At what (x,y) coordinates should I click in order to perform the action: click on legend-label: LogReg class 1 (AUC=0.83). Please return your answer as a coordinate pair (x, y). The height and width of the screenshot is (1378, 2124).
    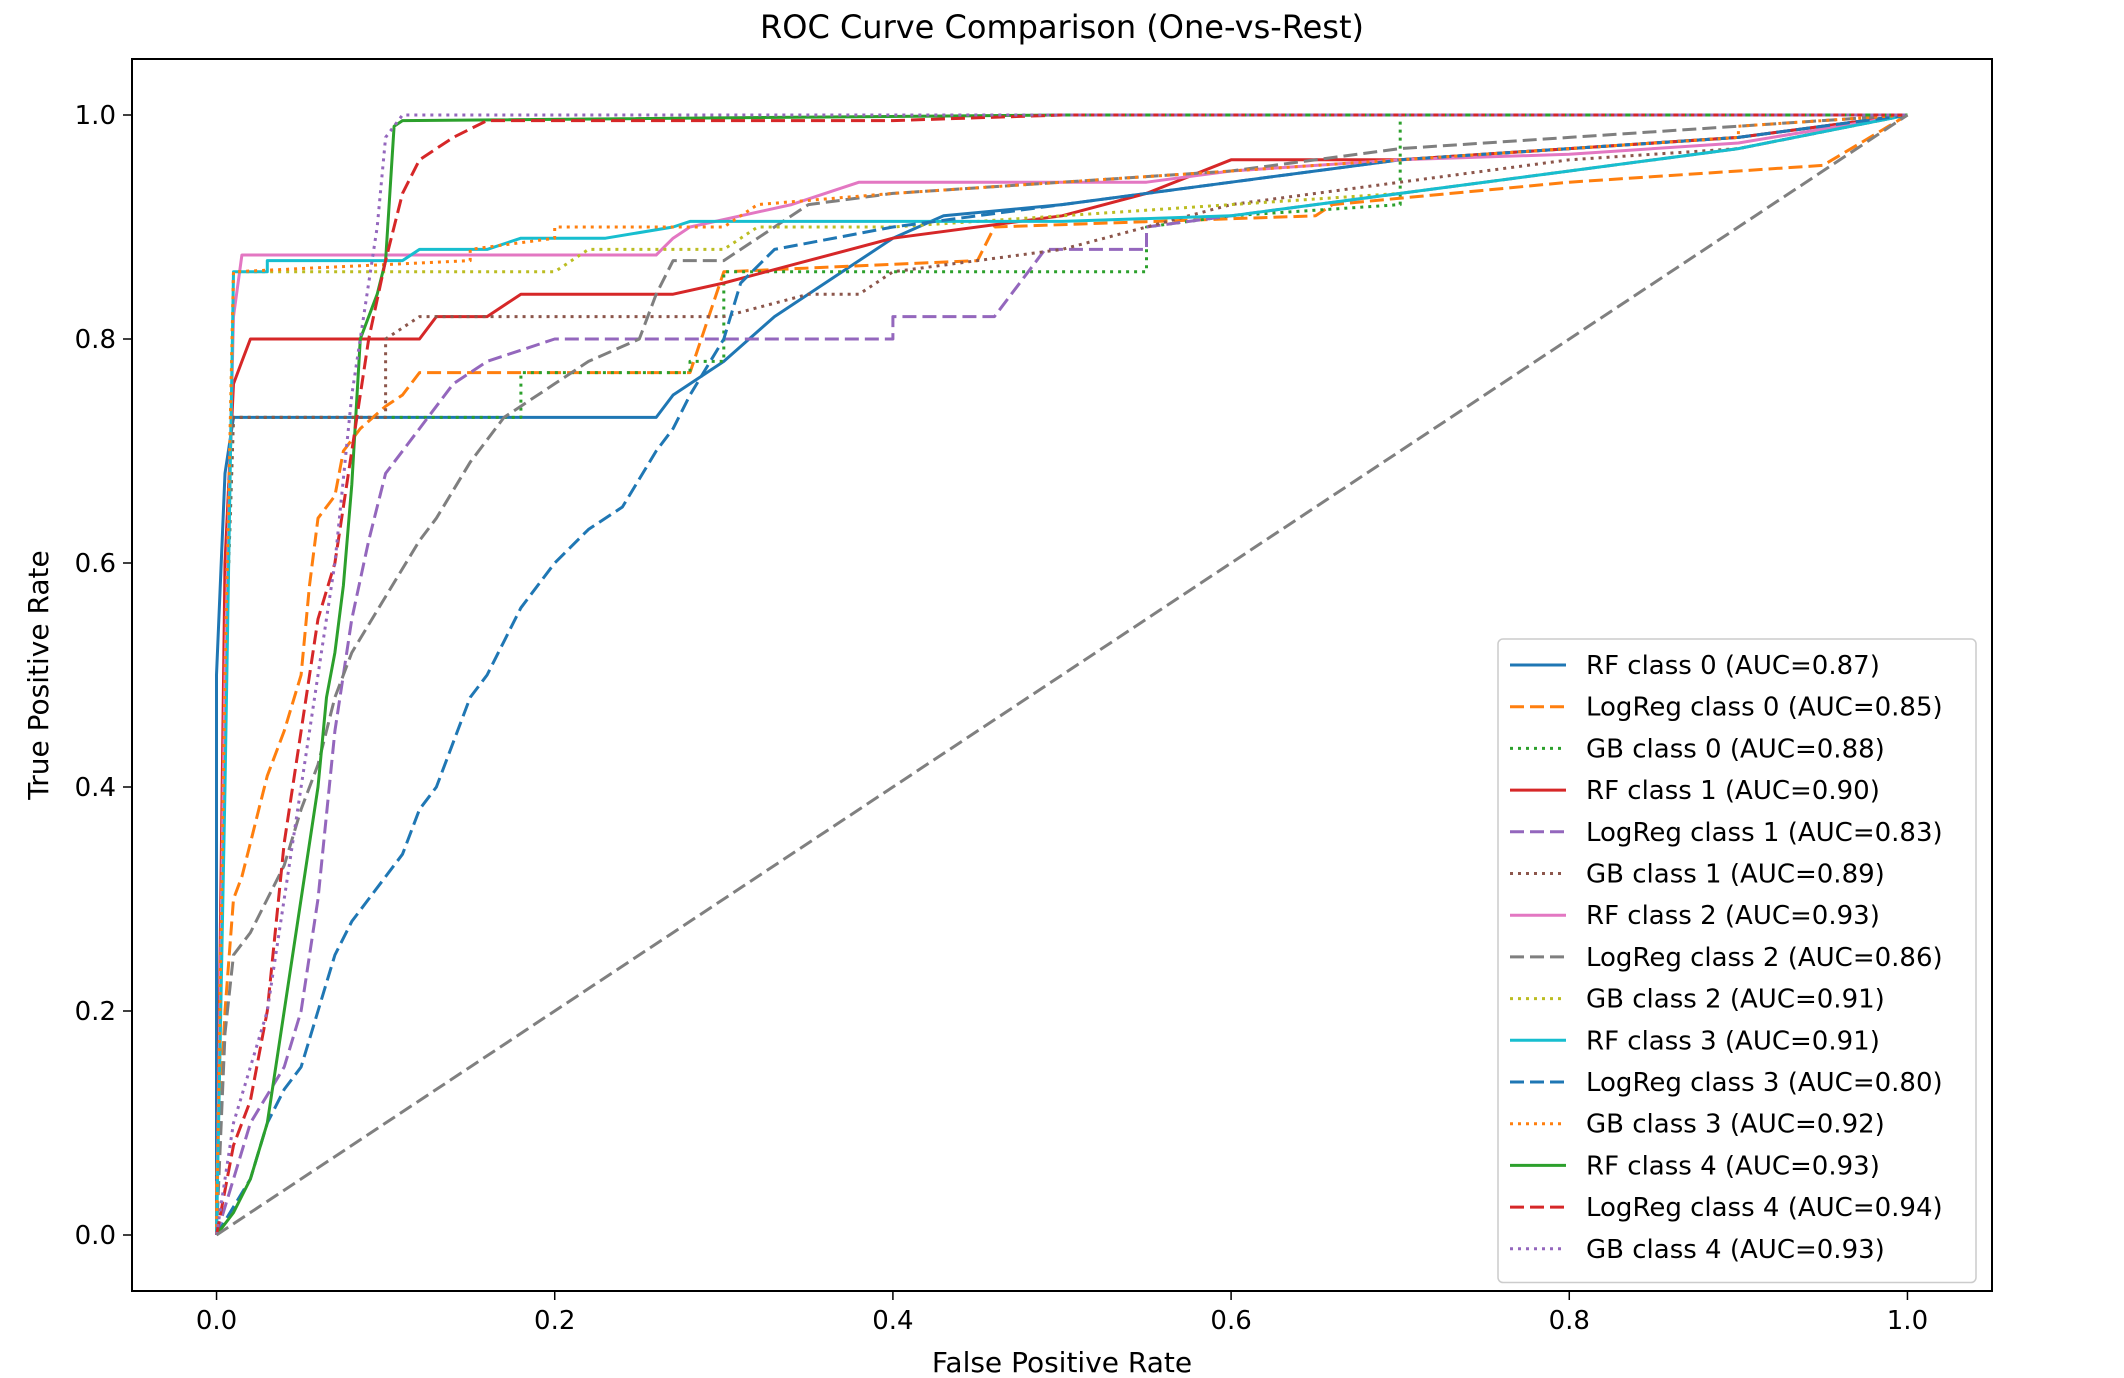
    Looking at the image, I should click on (1764, 833).